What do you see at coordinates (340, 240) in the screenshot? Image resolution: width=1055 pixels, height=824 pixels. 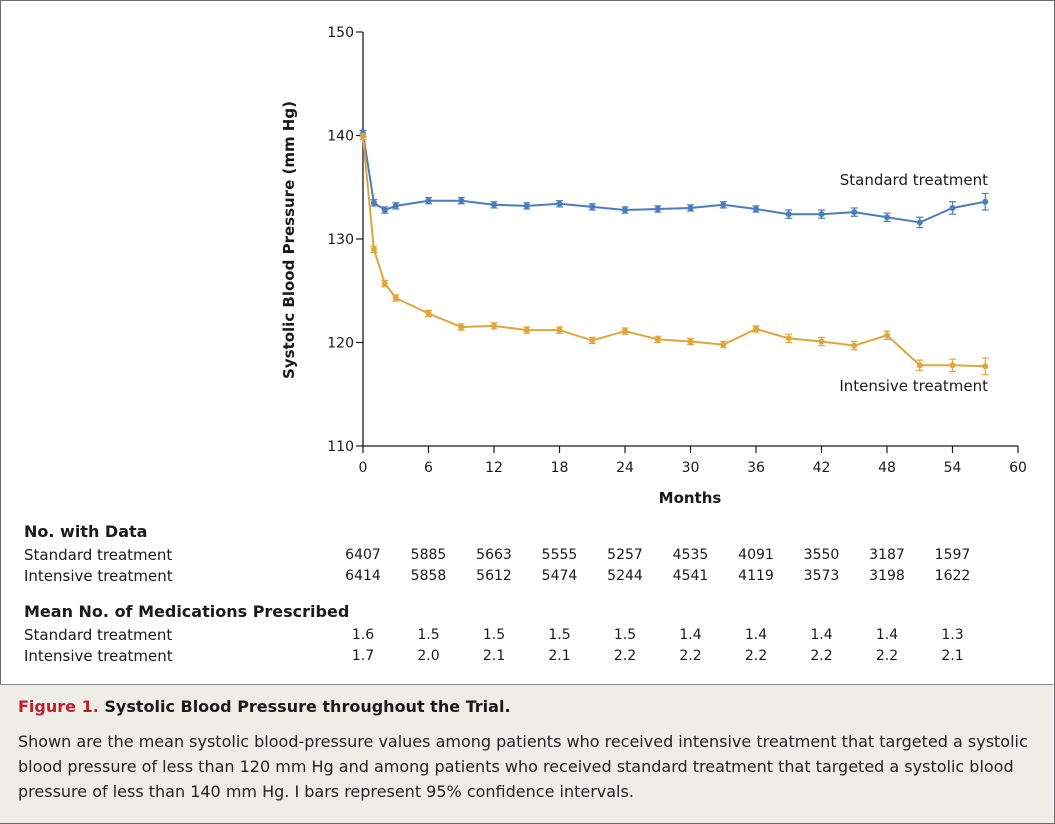 I see `y-tick-label: 130` at bounding box center [340, 240].